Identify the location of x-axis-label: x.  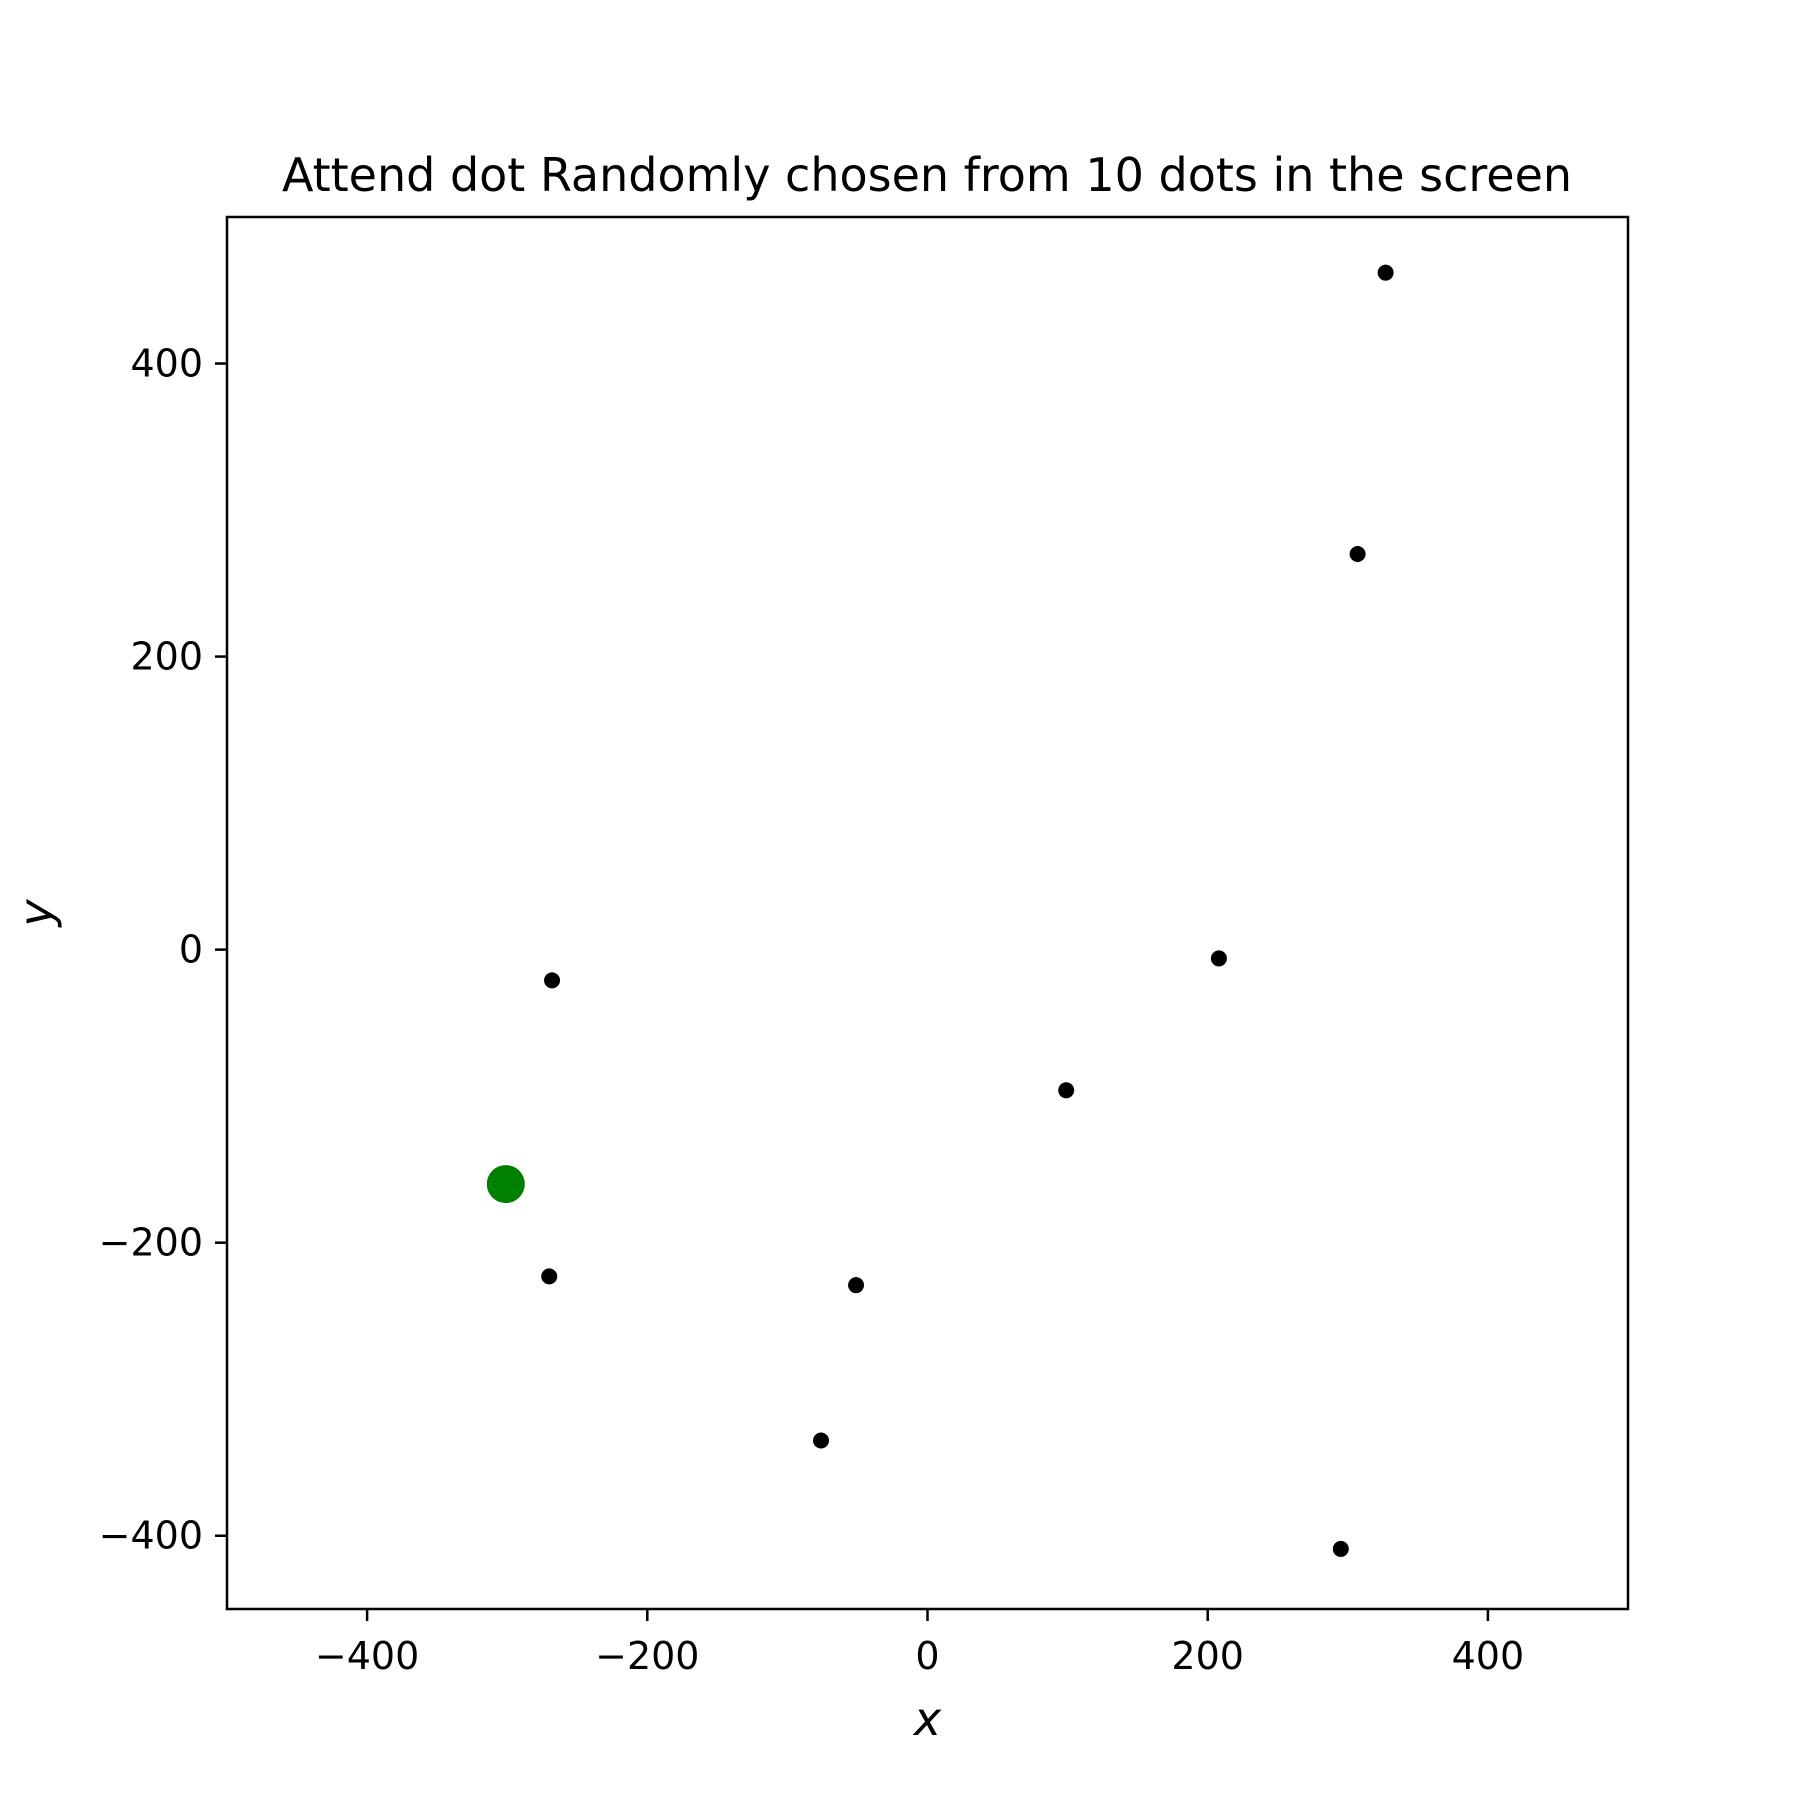
(927, 1719).